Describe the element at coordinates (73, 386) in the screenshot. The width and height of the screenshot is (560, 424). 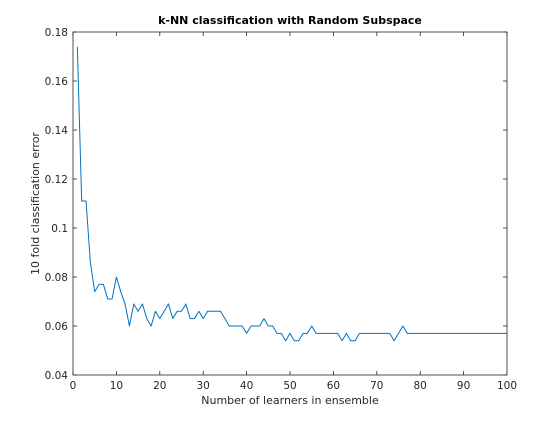
I see `x-tick-label: 0` at that location.